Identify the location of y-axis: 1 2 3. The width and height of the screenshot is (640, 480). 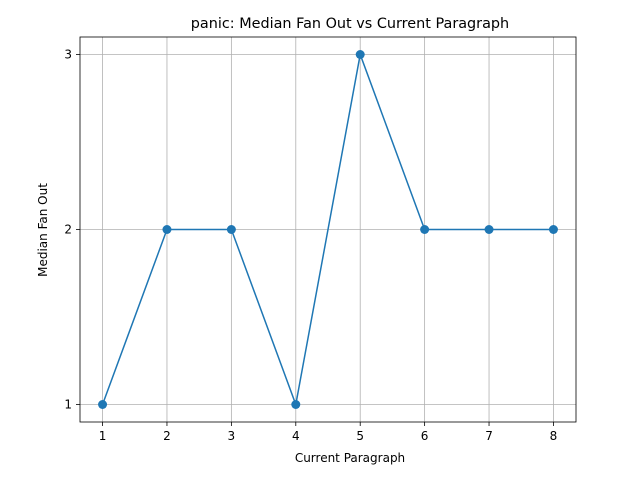
(72, 230).